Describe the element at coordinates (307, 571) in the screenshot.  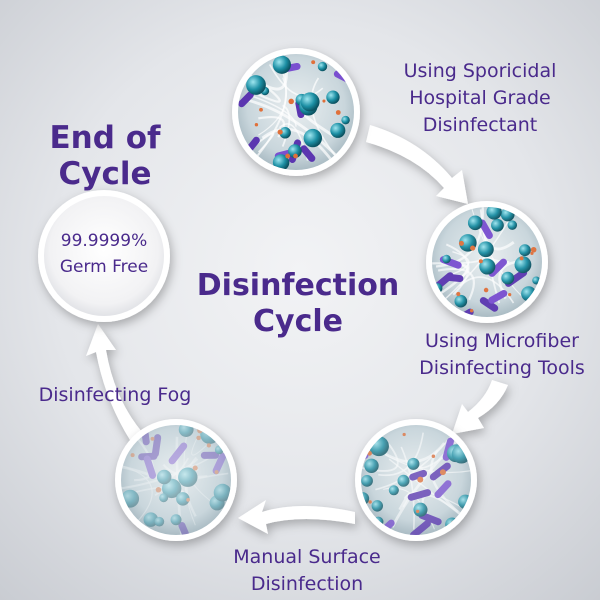
I see `step-3-label: Manual Surface Disinfection` at that location.